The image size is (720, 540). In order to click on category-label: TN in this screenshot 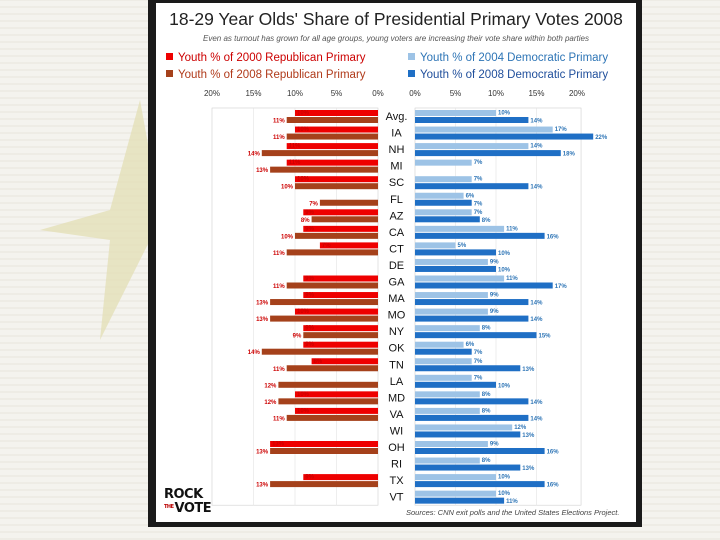, I will do `click(396, 365)`.